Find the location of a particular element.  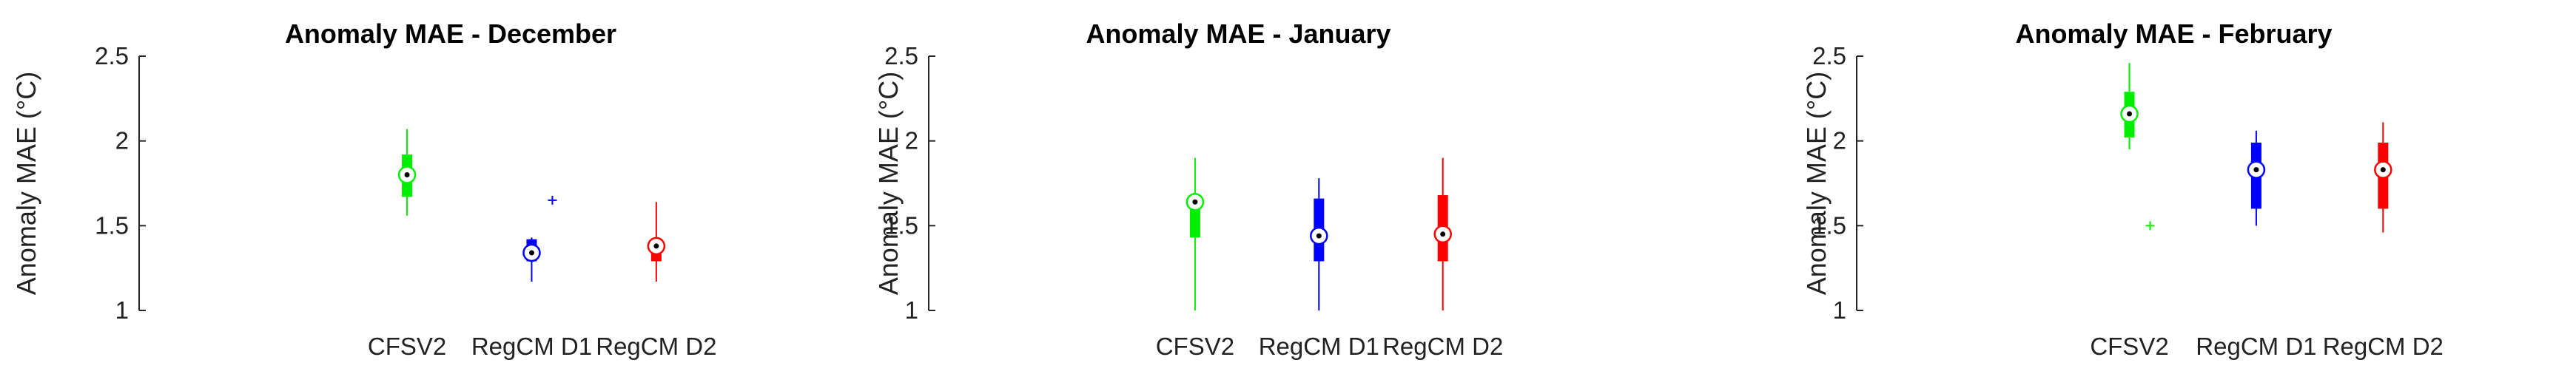

chart-title: Anomaly MAE - January is located at coordinates (1238, 33).